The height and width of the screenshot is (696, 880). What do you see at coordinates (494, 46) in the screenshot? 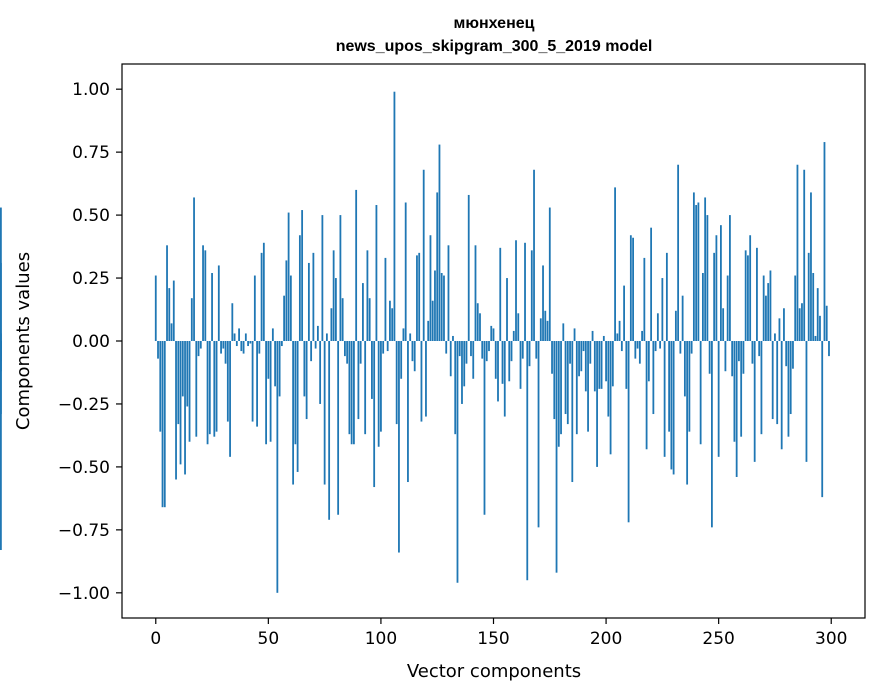
I see `chart-subtitle: news_upos_skipgram_300_5_2019 model` at bounding box center [494, 46].